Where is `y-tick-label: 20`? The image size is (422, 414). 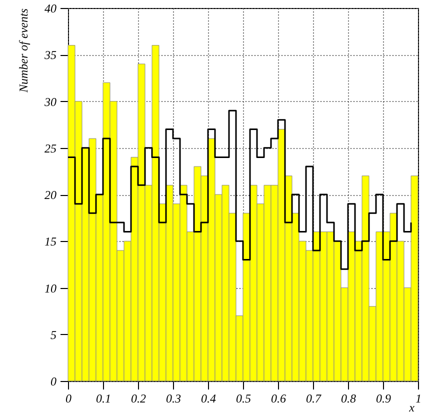 y-tick-label: 20 is located at coordinates (50, 195).